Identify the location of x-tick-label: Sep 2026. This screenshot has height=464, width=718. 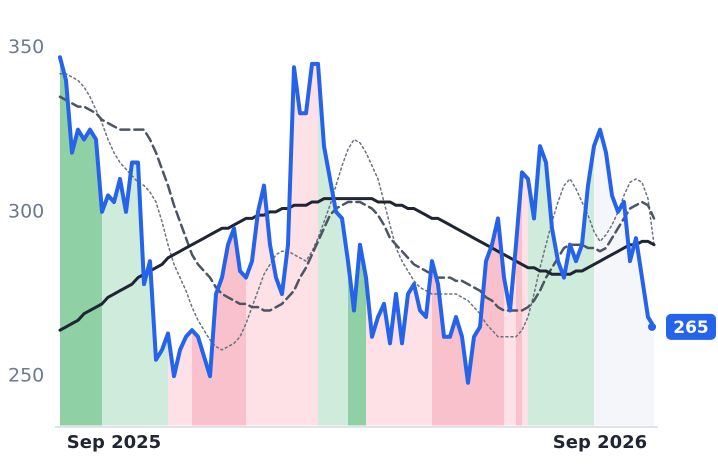
(600, 442).